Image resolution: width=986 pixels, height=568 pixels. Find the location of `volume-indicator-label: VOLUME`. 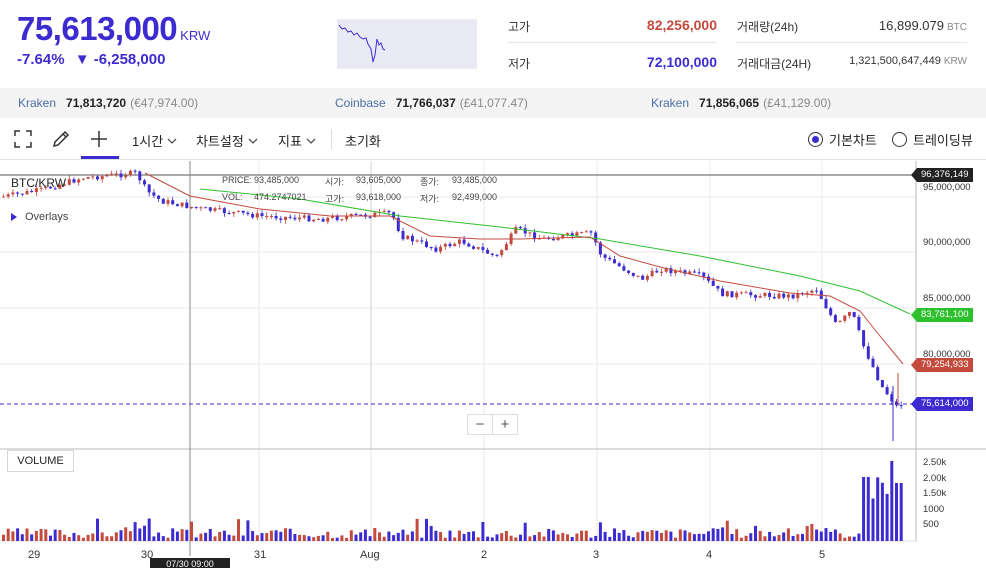

volume-indicator-label: VOLUME is located at coordinates (40, 461).